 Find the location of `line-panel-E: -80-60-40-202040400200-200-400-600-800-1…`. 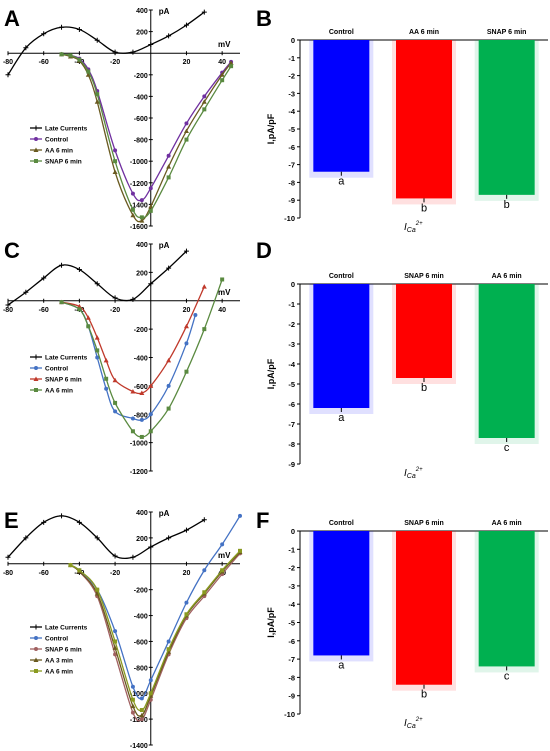

line-panel-E: -80-60-40-202040400200-200-400-600-800-1… is located at coordinates (123, 629).